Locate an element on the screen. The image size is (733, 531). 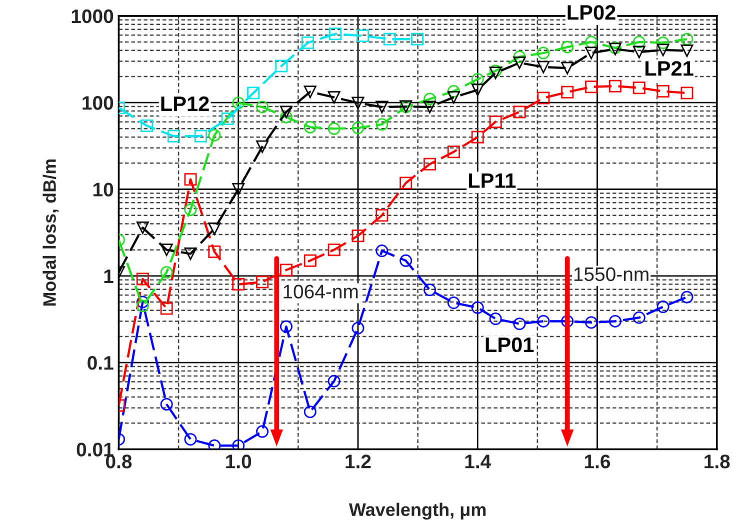
y-axis-title: Modal loss, dB/m is located at coordinates (50, 232).